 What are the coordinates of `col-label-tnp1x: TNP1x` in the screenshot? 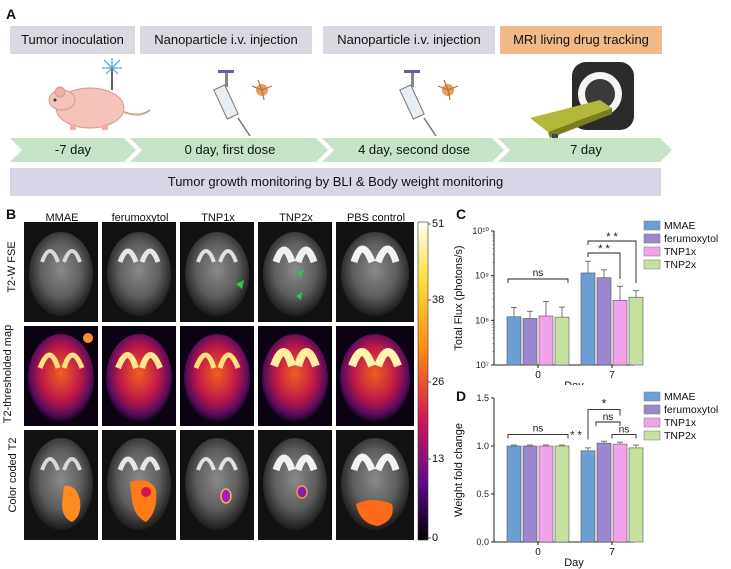 It's located at (218, 218).